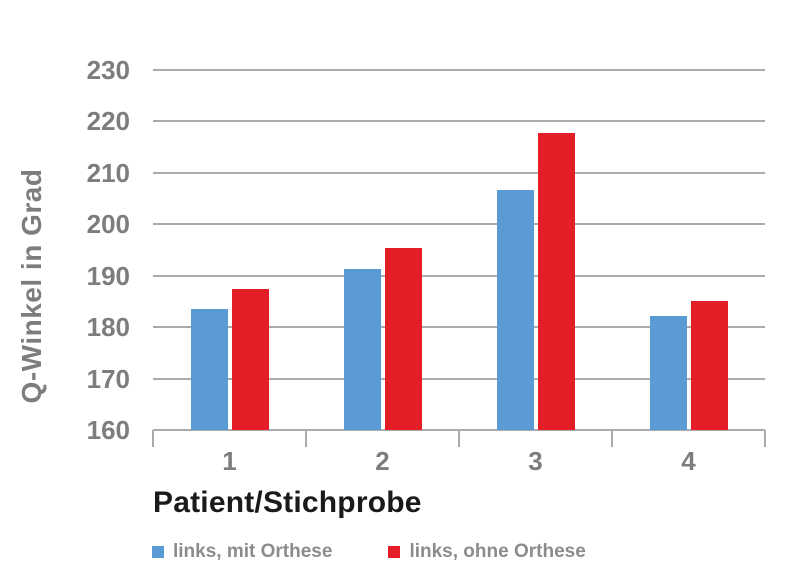 Image resolution: width=788 pixels, height=573 pixels. Describe the element at coordinates (108, 121) in the screenshot. I see `y-tick-label: 220` at that location.